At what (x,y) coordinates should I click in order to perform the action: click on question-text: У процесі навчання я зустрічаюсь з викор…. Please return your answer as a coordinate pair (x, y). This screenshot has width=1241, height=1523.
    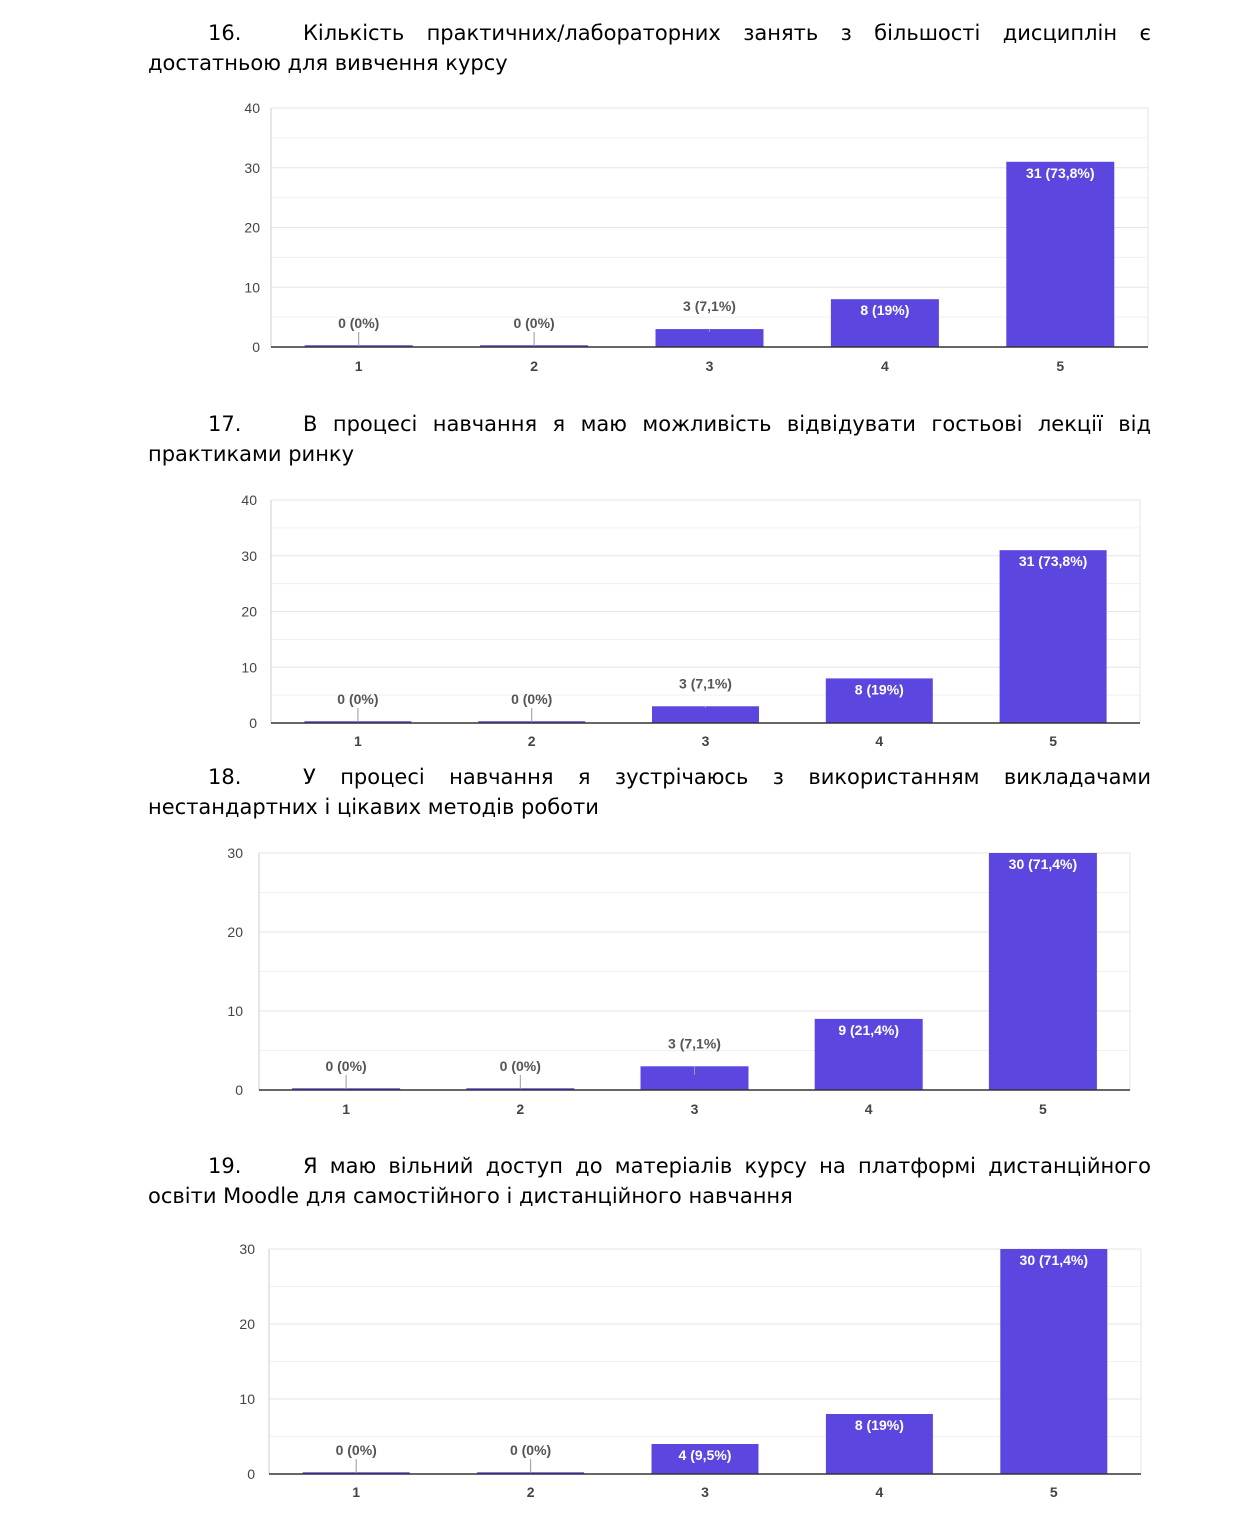
    Looking at the image, I should click on (649, 792).